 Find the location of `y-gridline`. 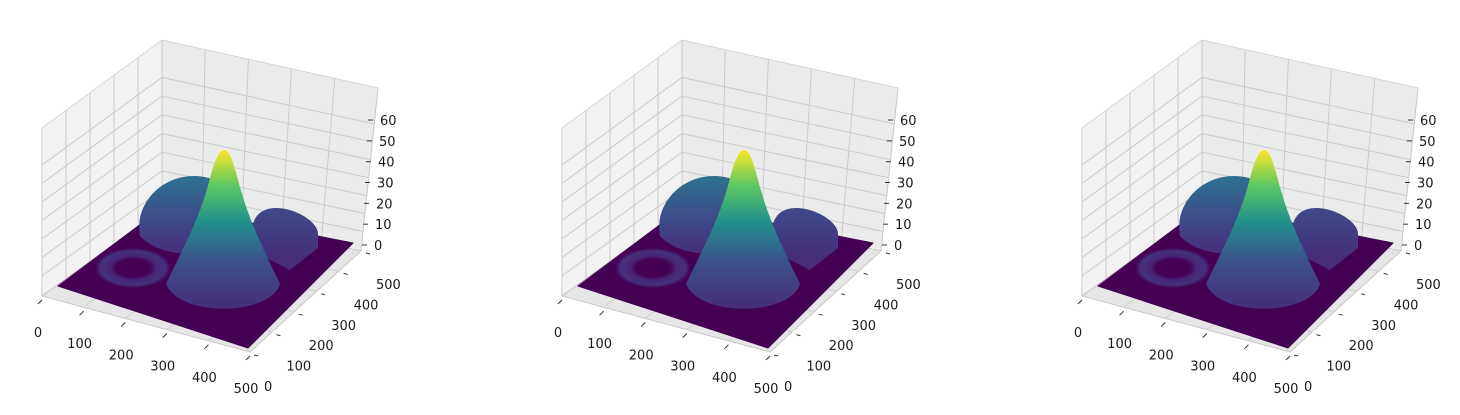

y-gridline is located at coordinates (1186, 324).